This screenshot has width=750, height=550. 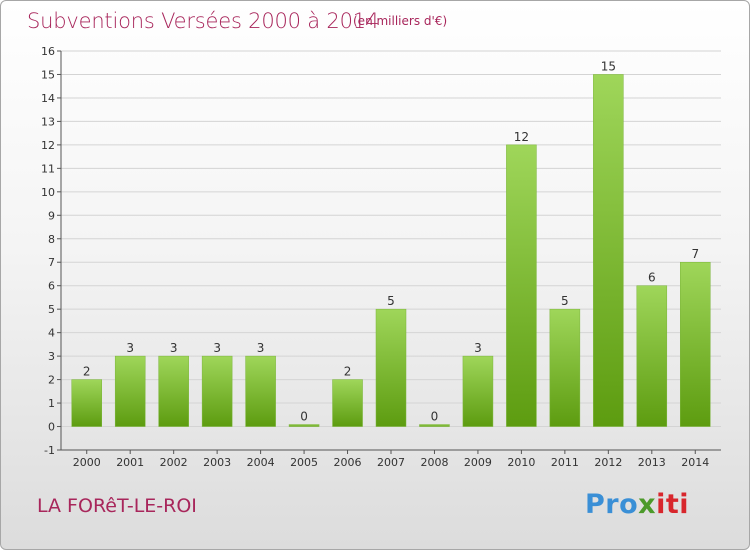 What do you see at coordinates (695, 344) in the screenshot?
I see `bar-2014` at bounding box center [695, 344].